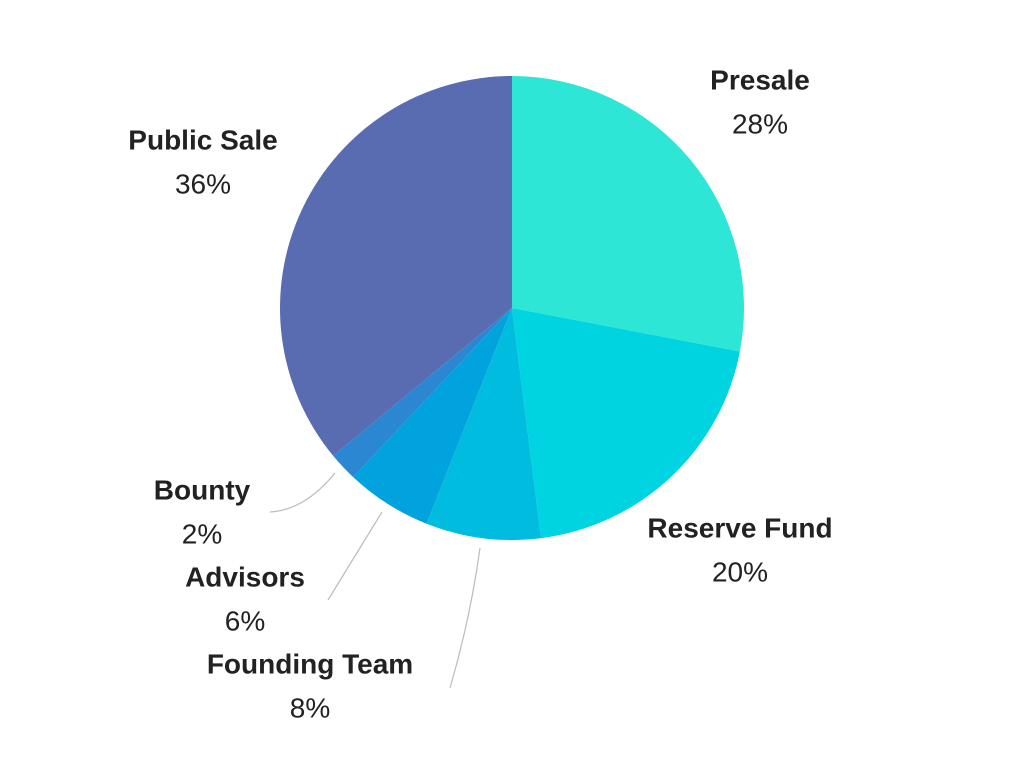 The image size is (1024, 768). I want to click on slice-label: Bounty, so click(202, 489).